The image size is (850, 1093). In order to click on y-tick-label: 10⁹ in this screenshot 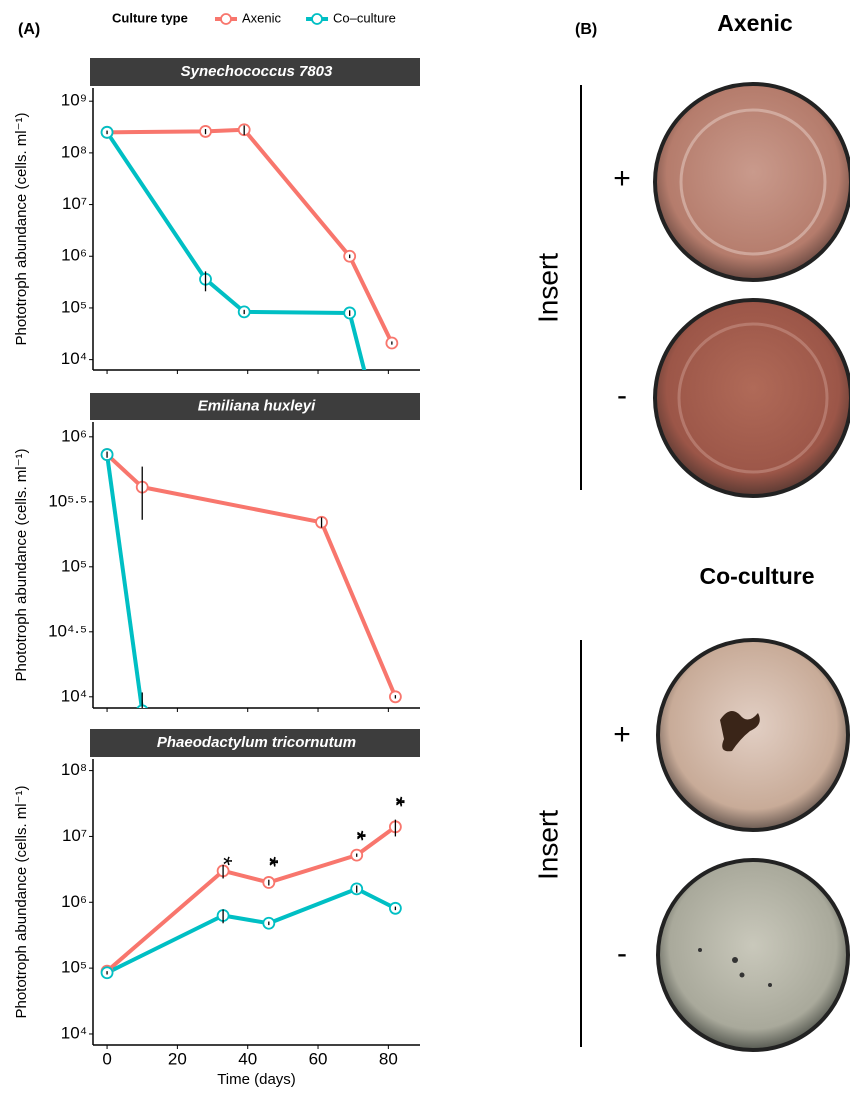, I will do `click(74, 100)`.